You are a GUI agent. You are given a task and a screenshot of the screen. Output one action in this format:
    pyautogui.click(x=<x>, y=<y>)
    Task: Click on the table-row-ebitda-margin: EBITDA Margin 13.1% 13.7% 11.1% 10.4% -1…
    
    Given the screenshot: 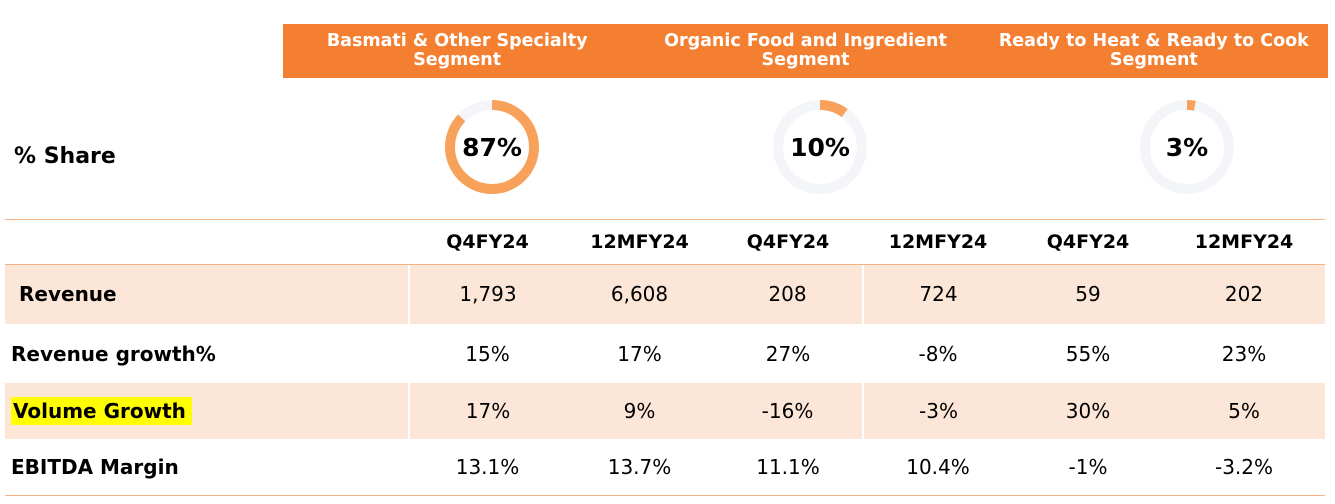 What is the action you would take?
    pyautogui.click(x=665, y=467)
    